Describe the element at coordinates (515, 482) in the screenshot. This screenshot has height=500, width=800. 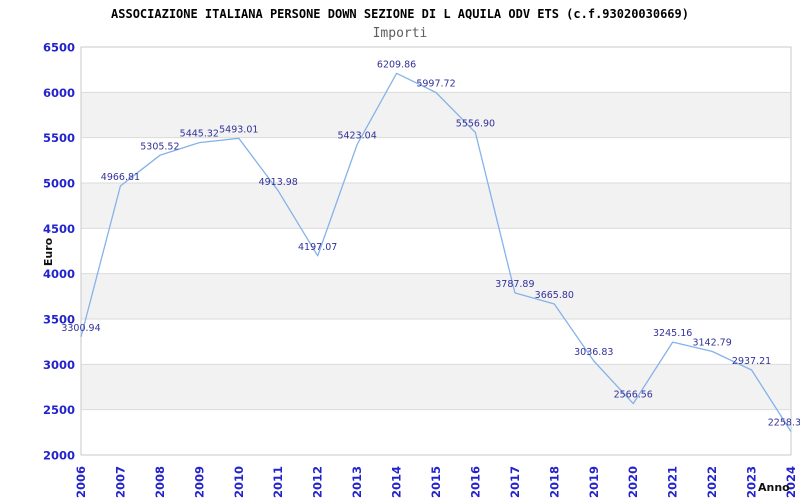
I see `x-axis-tick-label: 2017` at that location.